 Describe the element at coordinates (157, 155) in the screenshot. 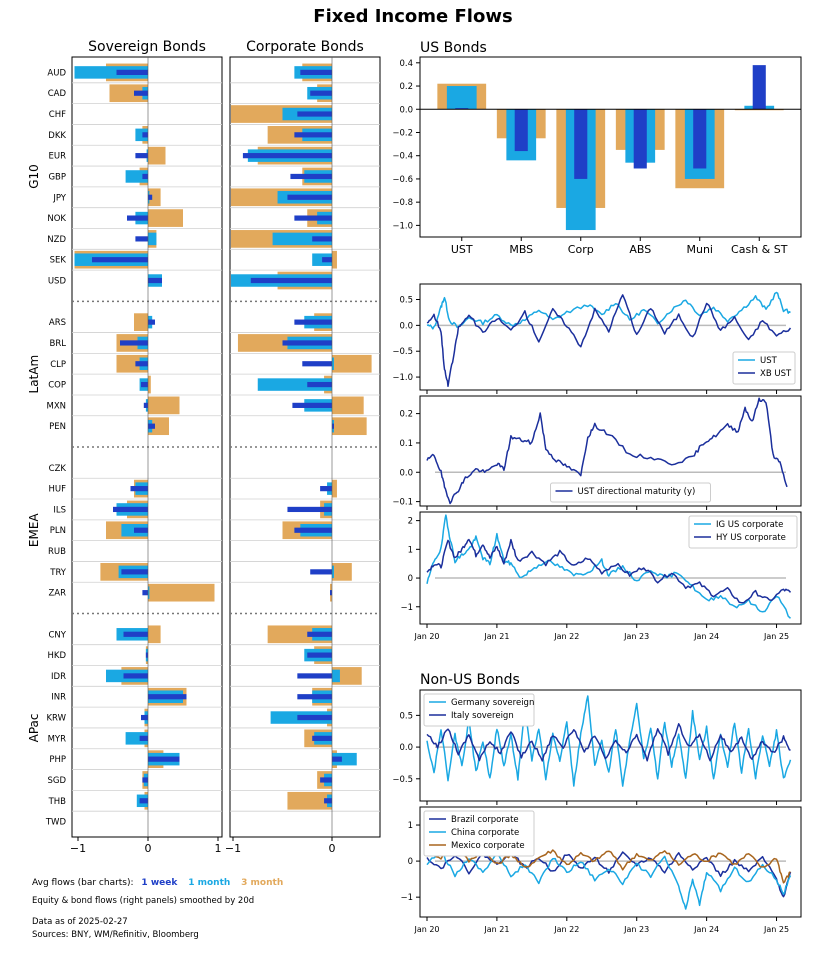

I see `bar-sov-eur-3month` at that location.